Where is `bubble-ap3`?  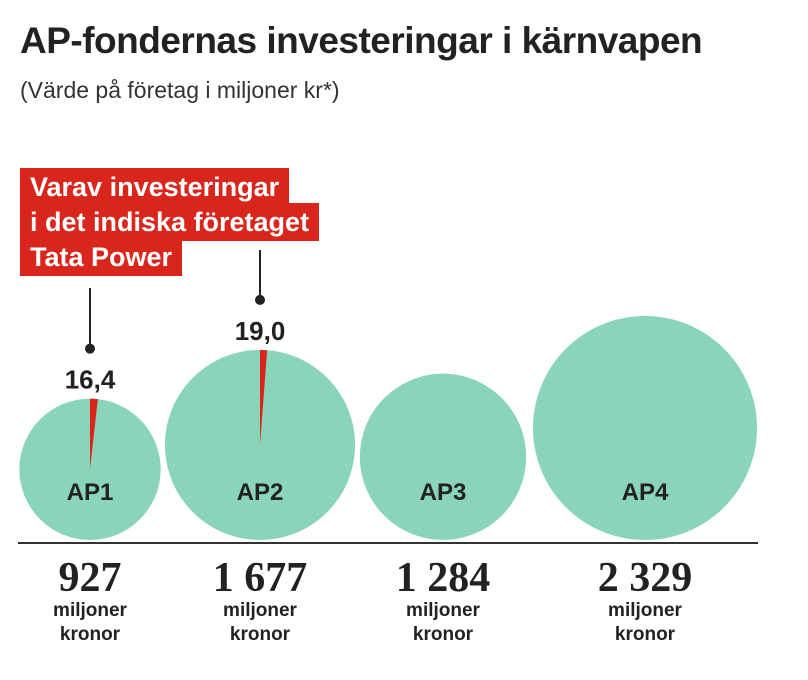 bubble-ap3 is located at coordinates (443, 456).